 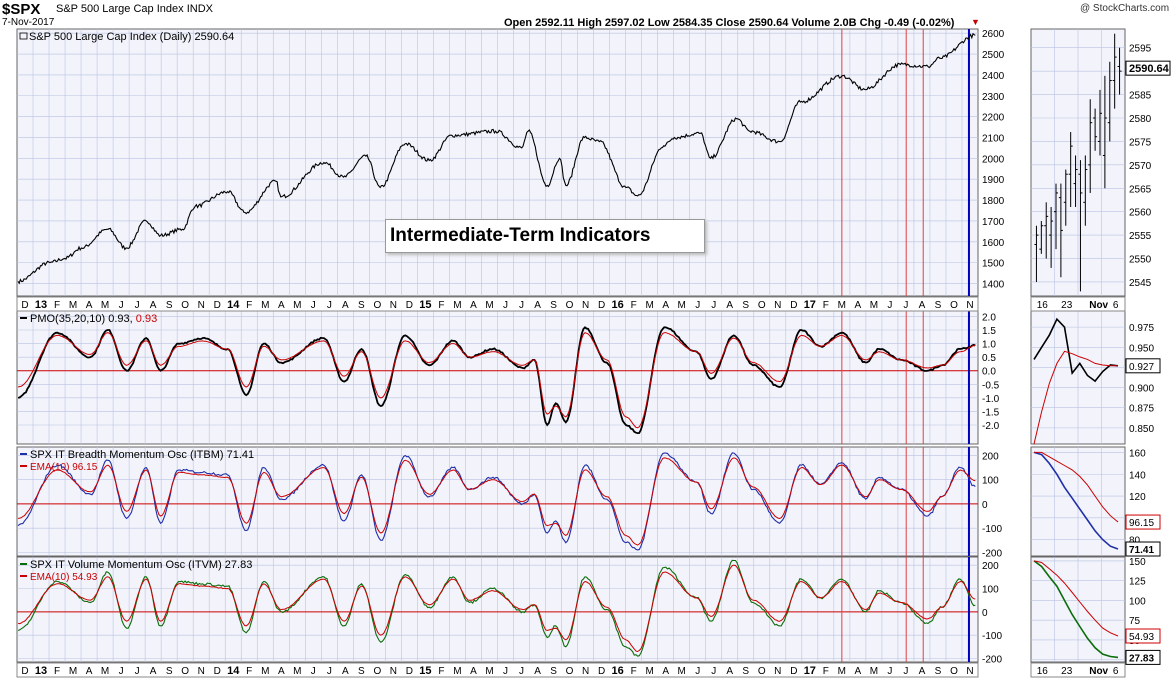 I want to click on price-zoom-ytick: 2560, so click(x=1140, y=213).